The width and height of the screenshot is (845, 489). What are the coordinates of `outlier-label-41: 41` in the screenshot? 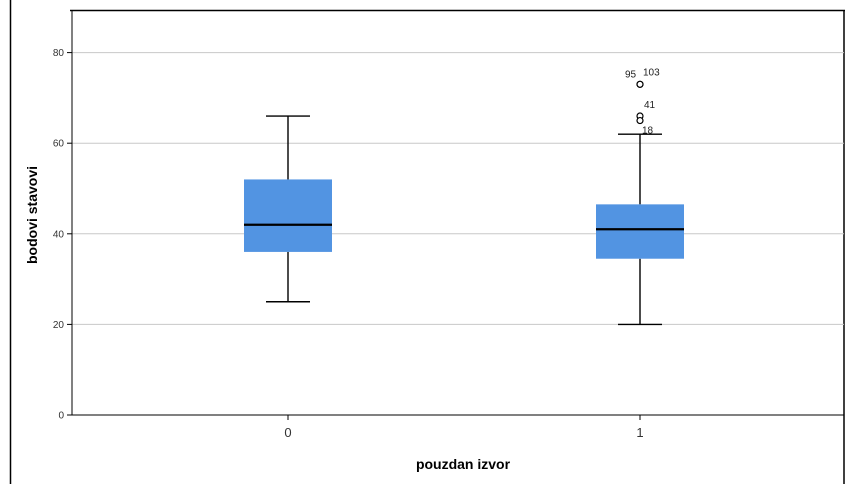 It's located at (650, 105).